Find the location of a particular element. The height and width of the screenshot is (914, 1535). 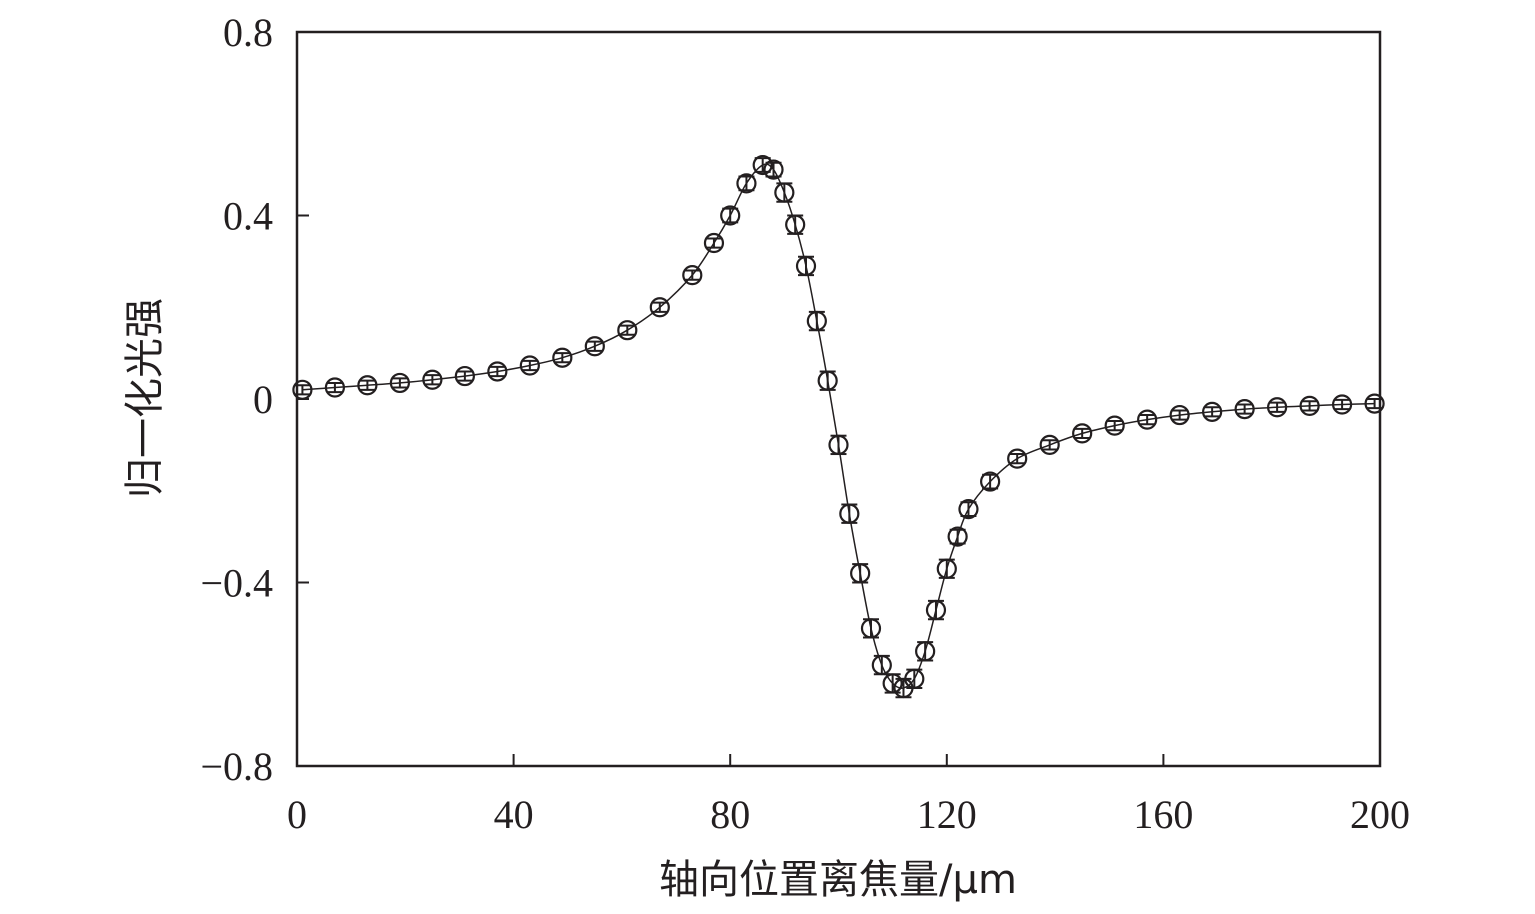

x-tick-label: 200 is located at coordinates (1380, 814).